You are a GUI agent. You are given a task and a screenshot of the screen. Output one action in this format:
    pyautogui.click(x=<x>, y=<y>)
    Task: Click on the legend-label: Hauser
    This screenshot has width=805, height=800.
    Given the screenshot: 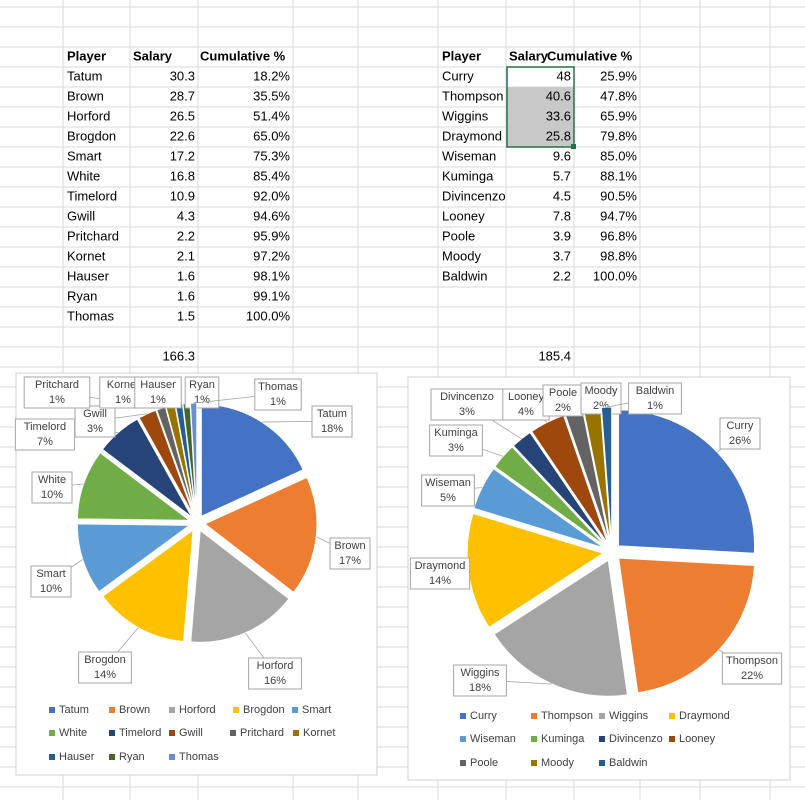 What is the action you would take?
    pyautogui.click(x=77, y=757)
    